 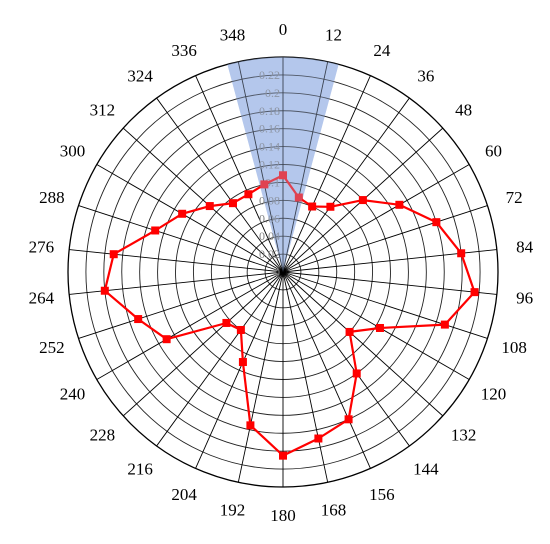 I want to click on highlight-sector-overlay, so click(x=283, y=165).